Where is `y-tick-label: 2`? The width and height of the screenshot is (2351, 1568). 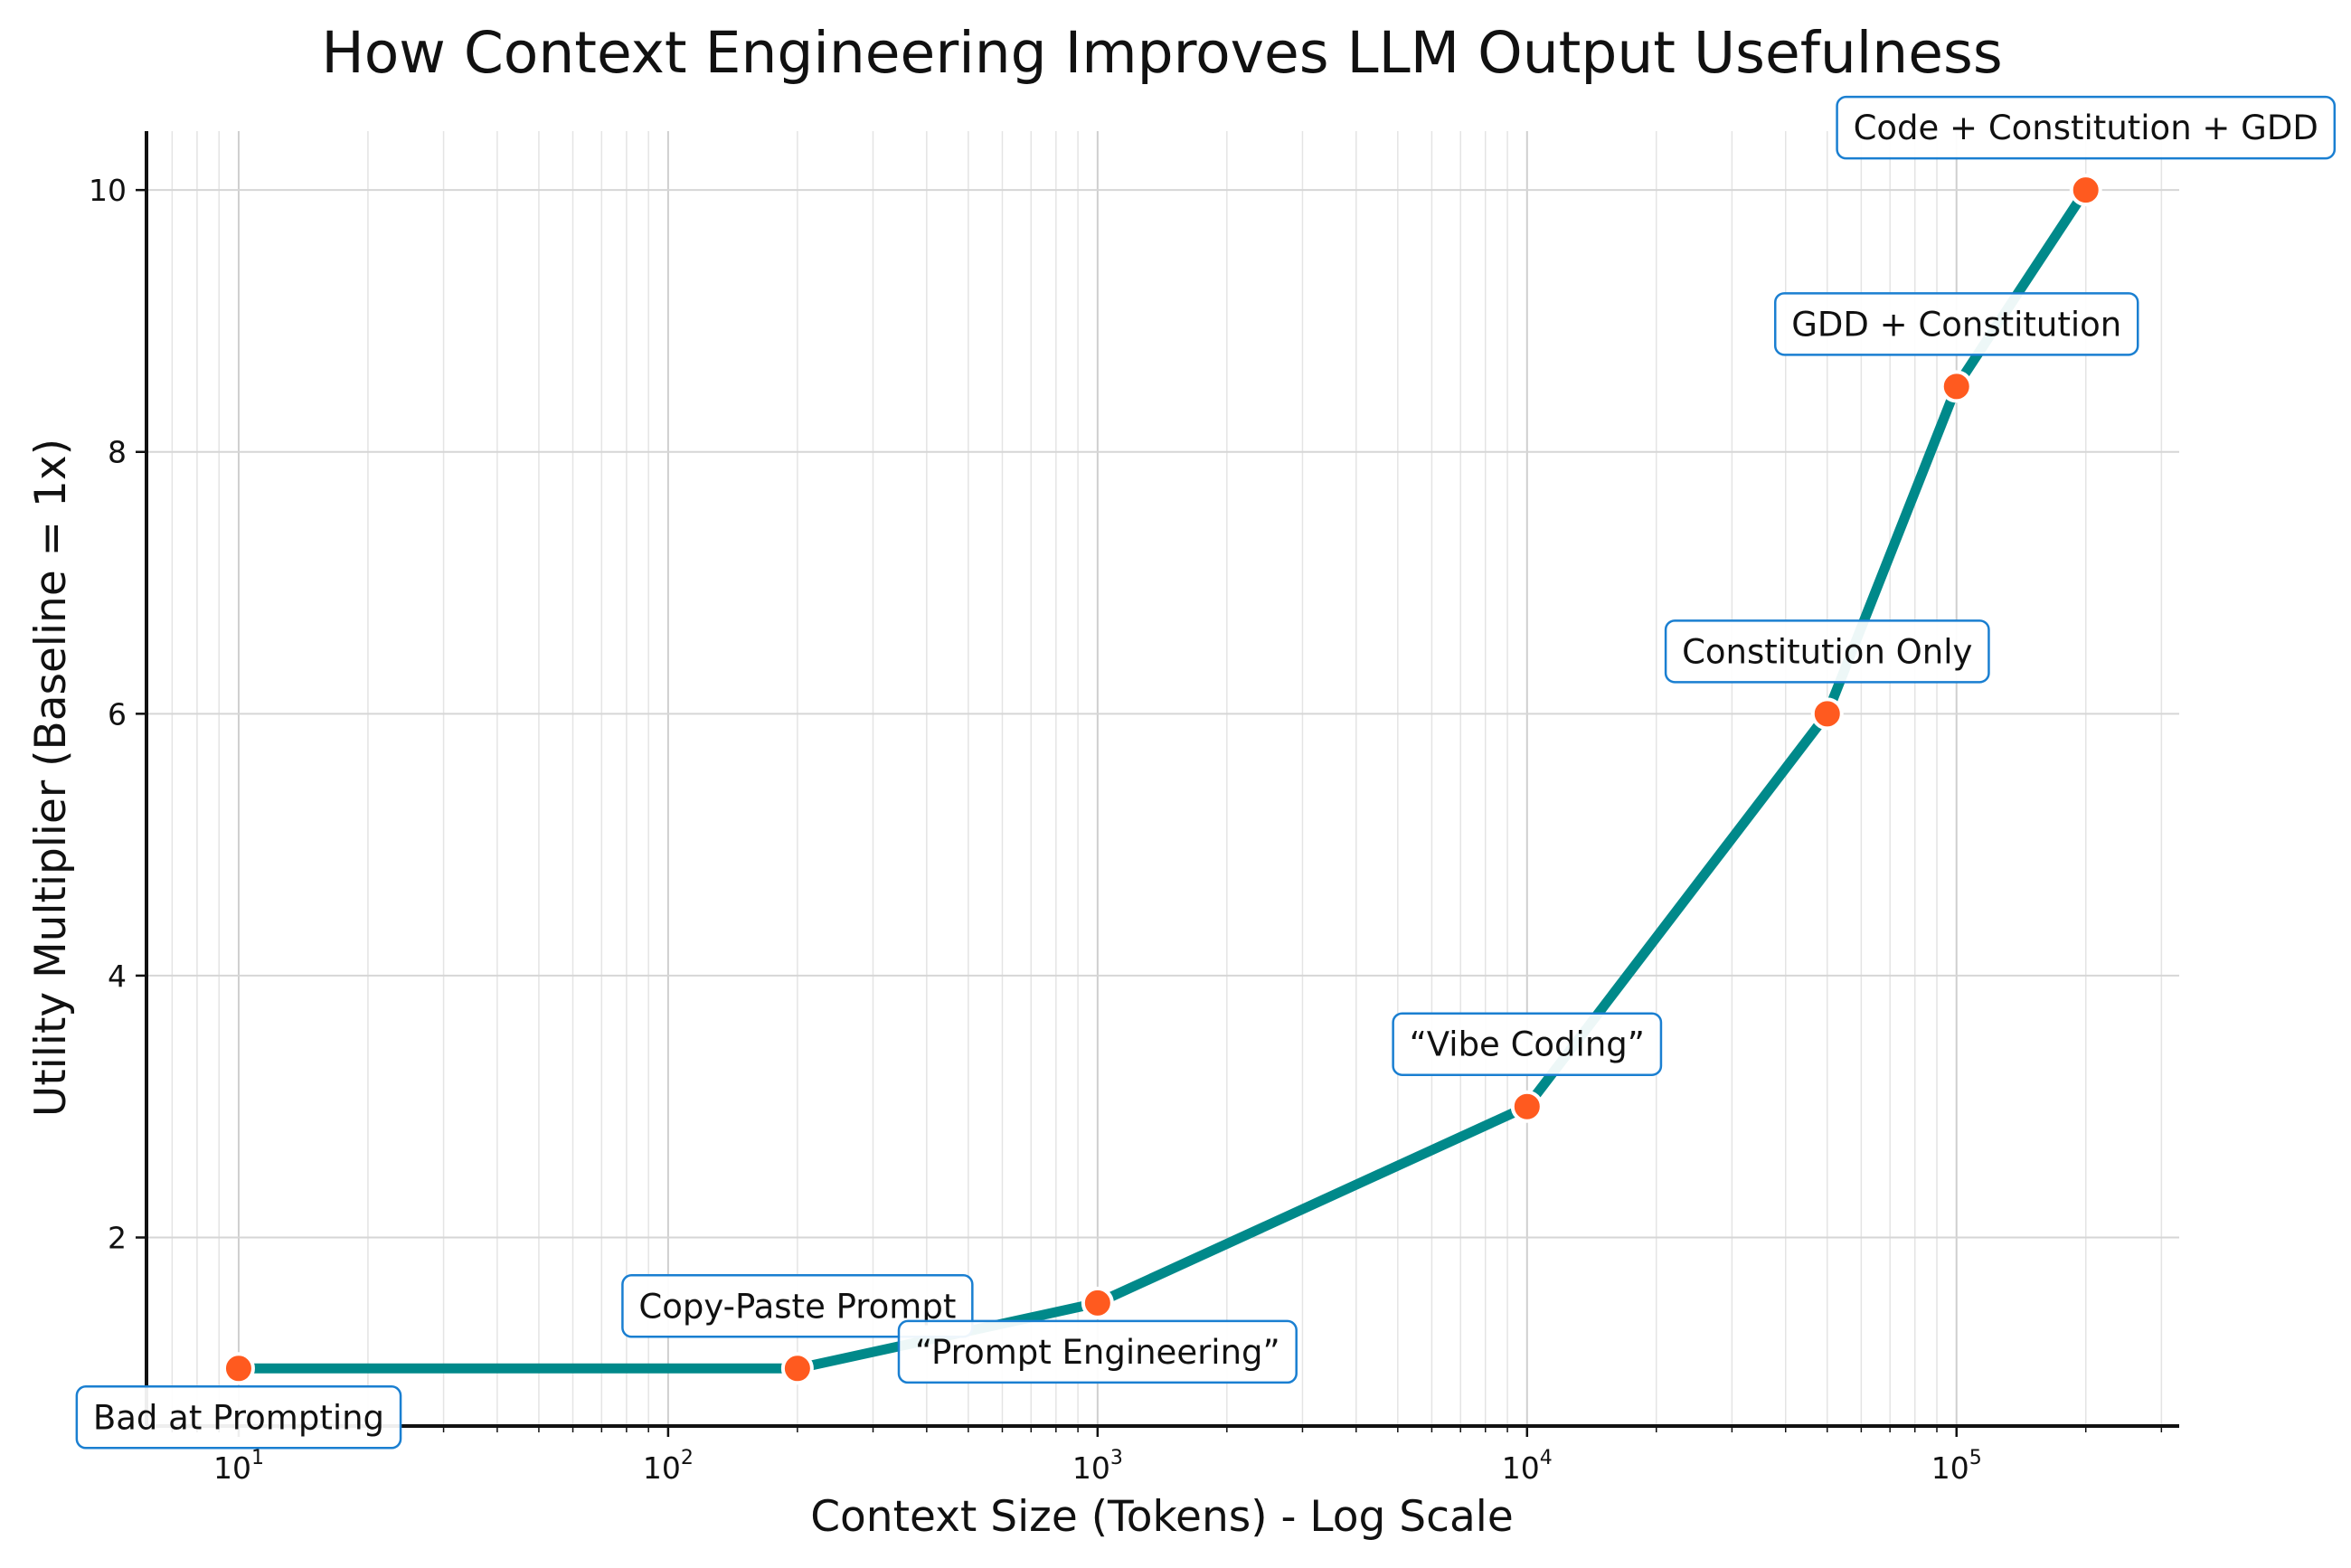
y-tick-label: 2 is located at coordinates (117, 1237).